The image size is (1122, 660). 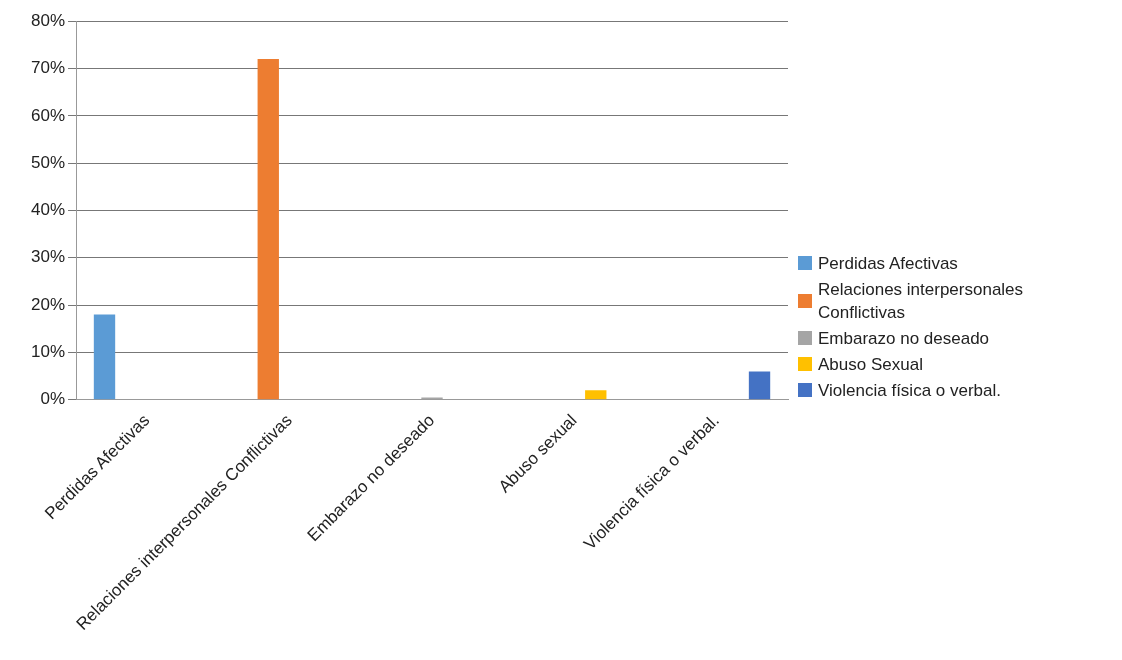 I want to click on y-tick-label: 80%, so click(x=48, y=20).